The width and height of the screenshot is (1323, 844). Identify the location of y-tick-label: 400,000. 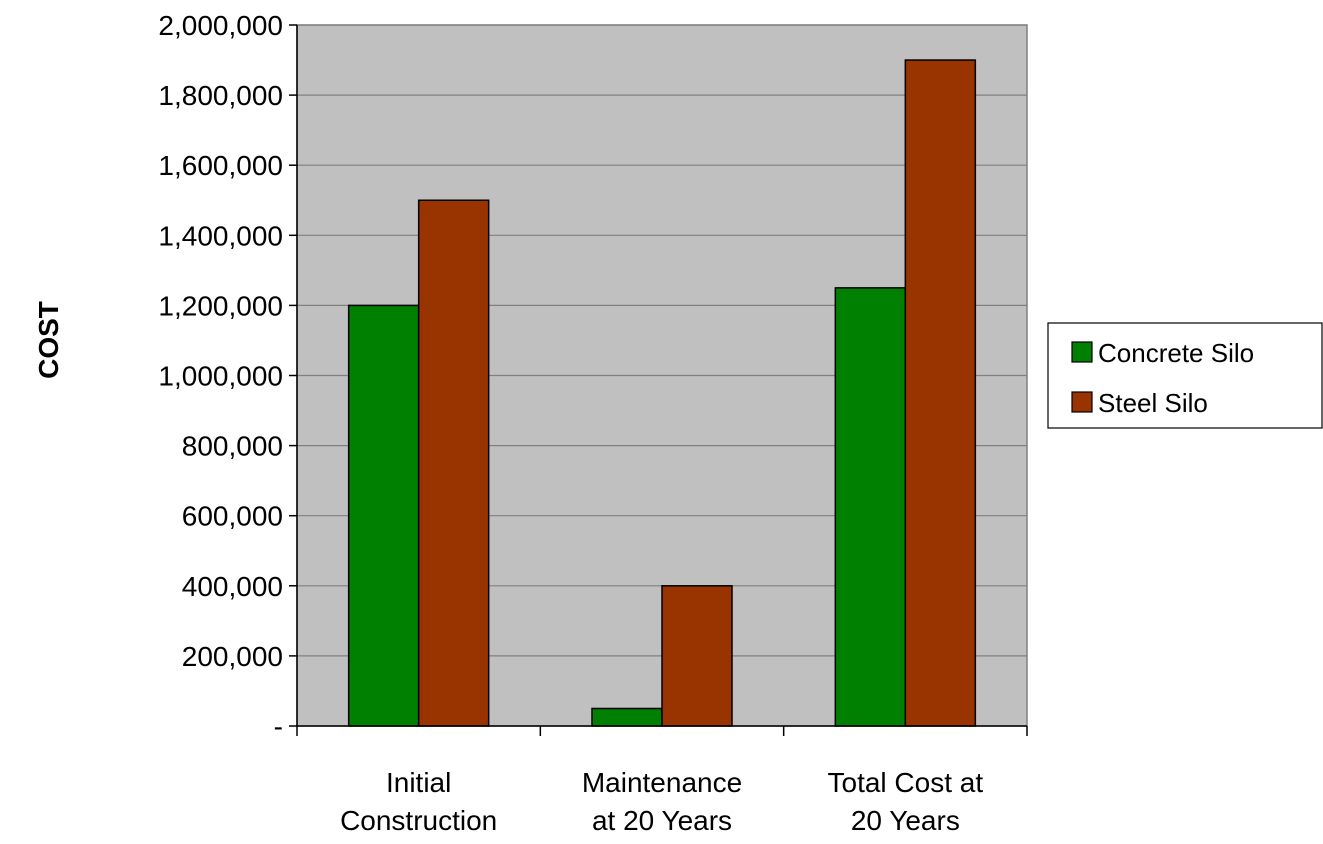
(232, 586).